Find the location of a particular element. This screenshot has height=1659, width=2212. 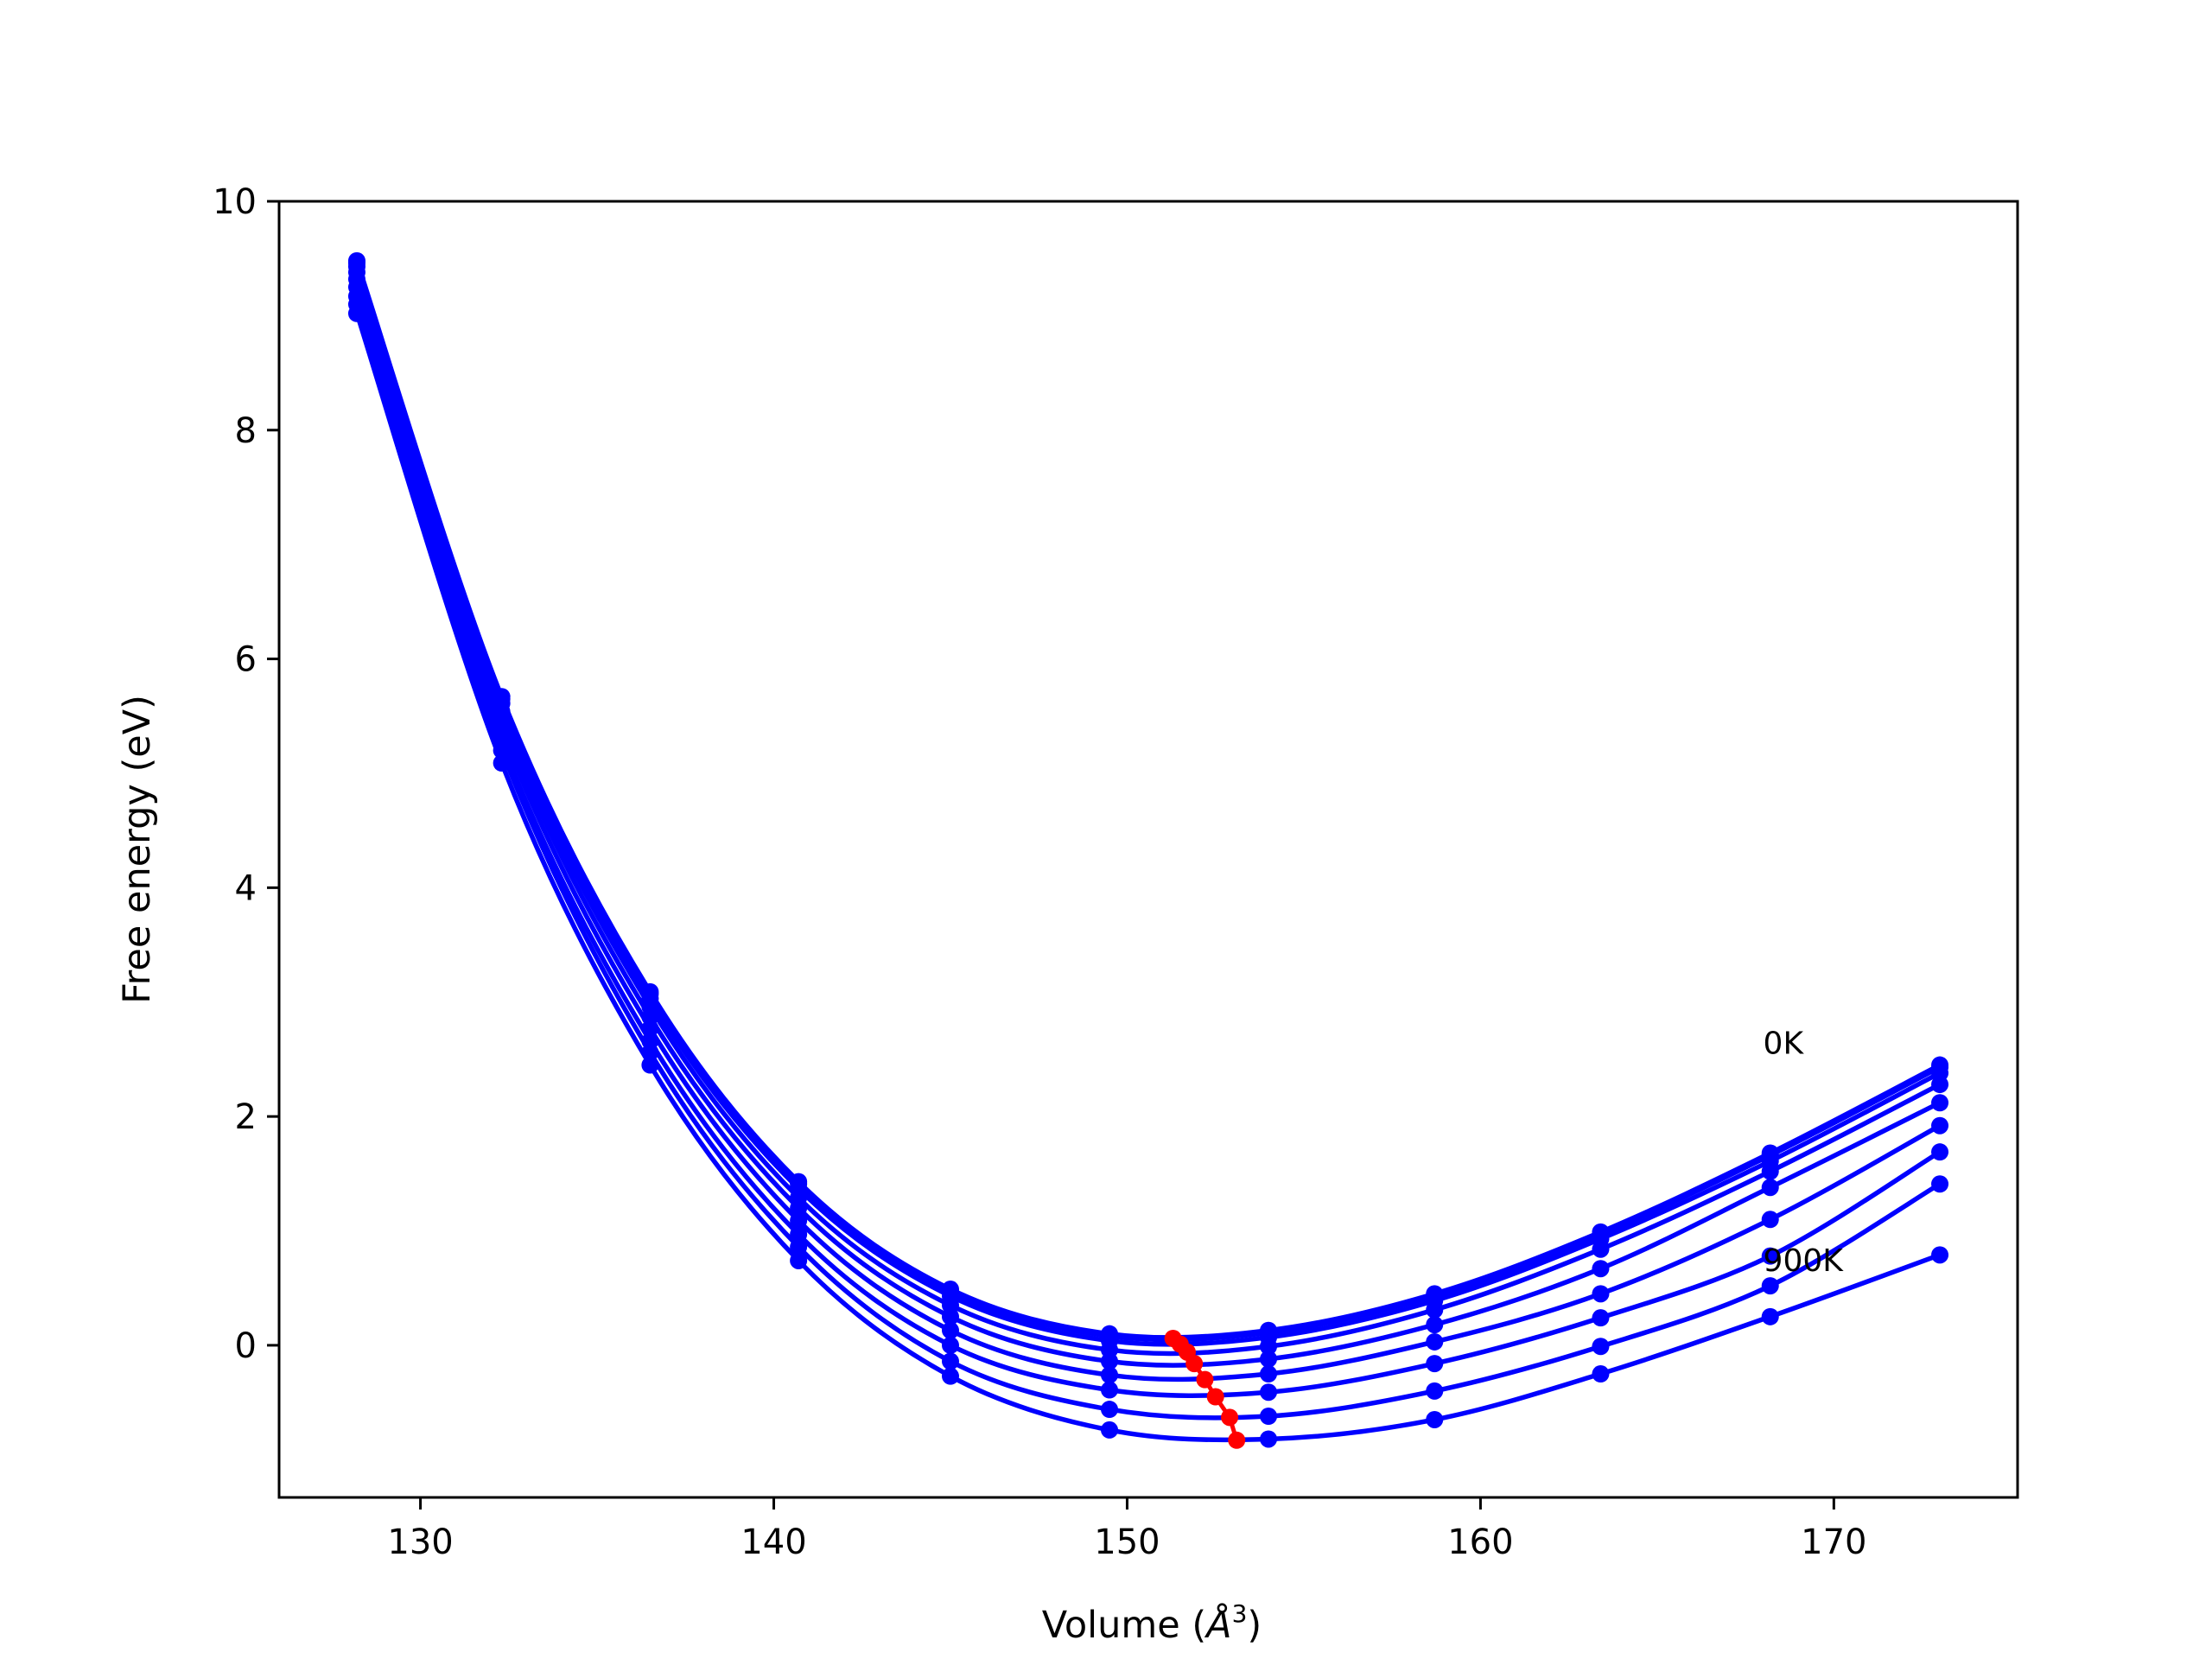

x-axis-label: Volume (Å3) is located at coordinates (1152, 1623).